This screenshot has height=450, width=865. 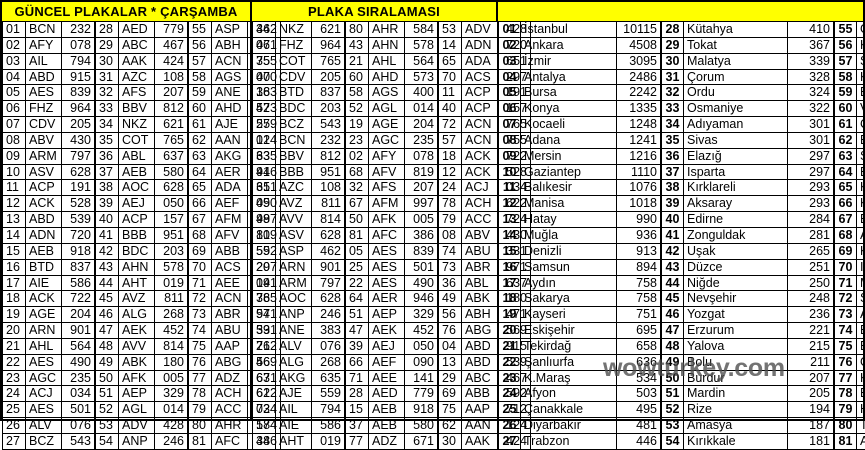 What do you see at coordinates (480, 299) in the screenshot?
I see `plate-letters: ABK` at bounding box center [480, 299].